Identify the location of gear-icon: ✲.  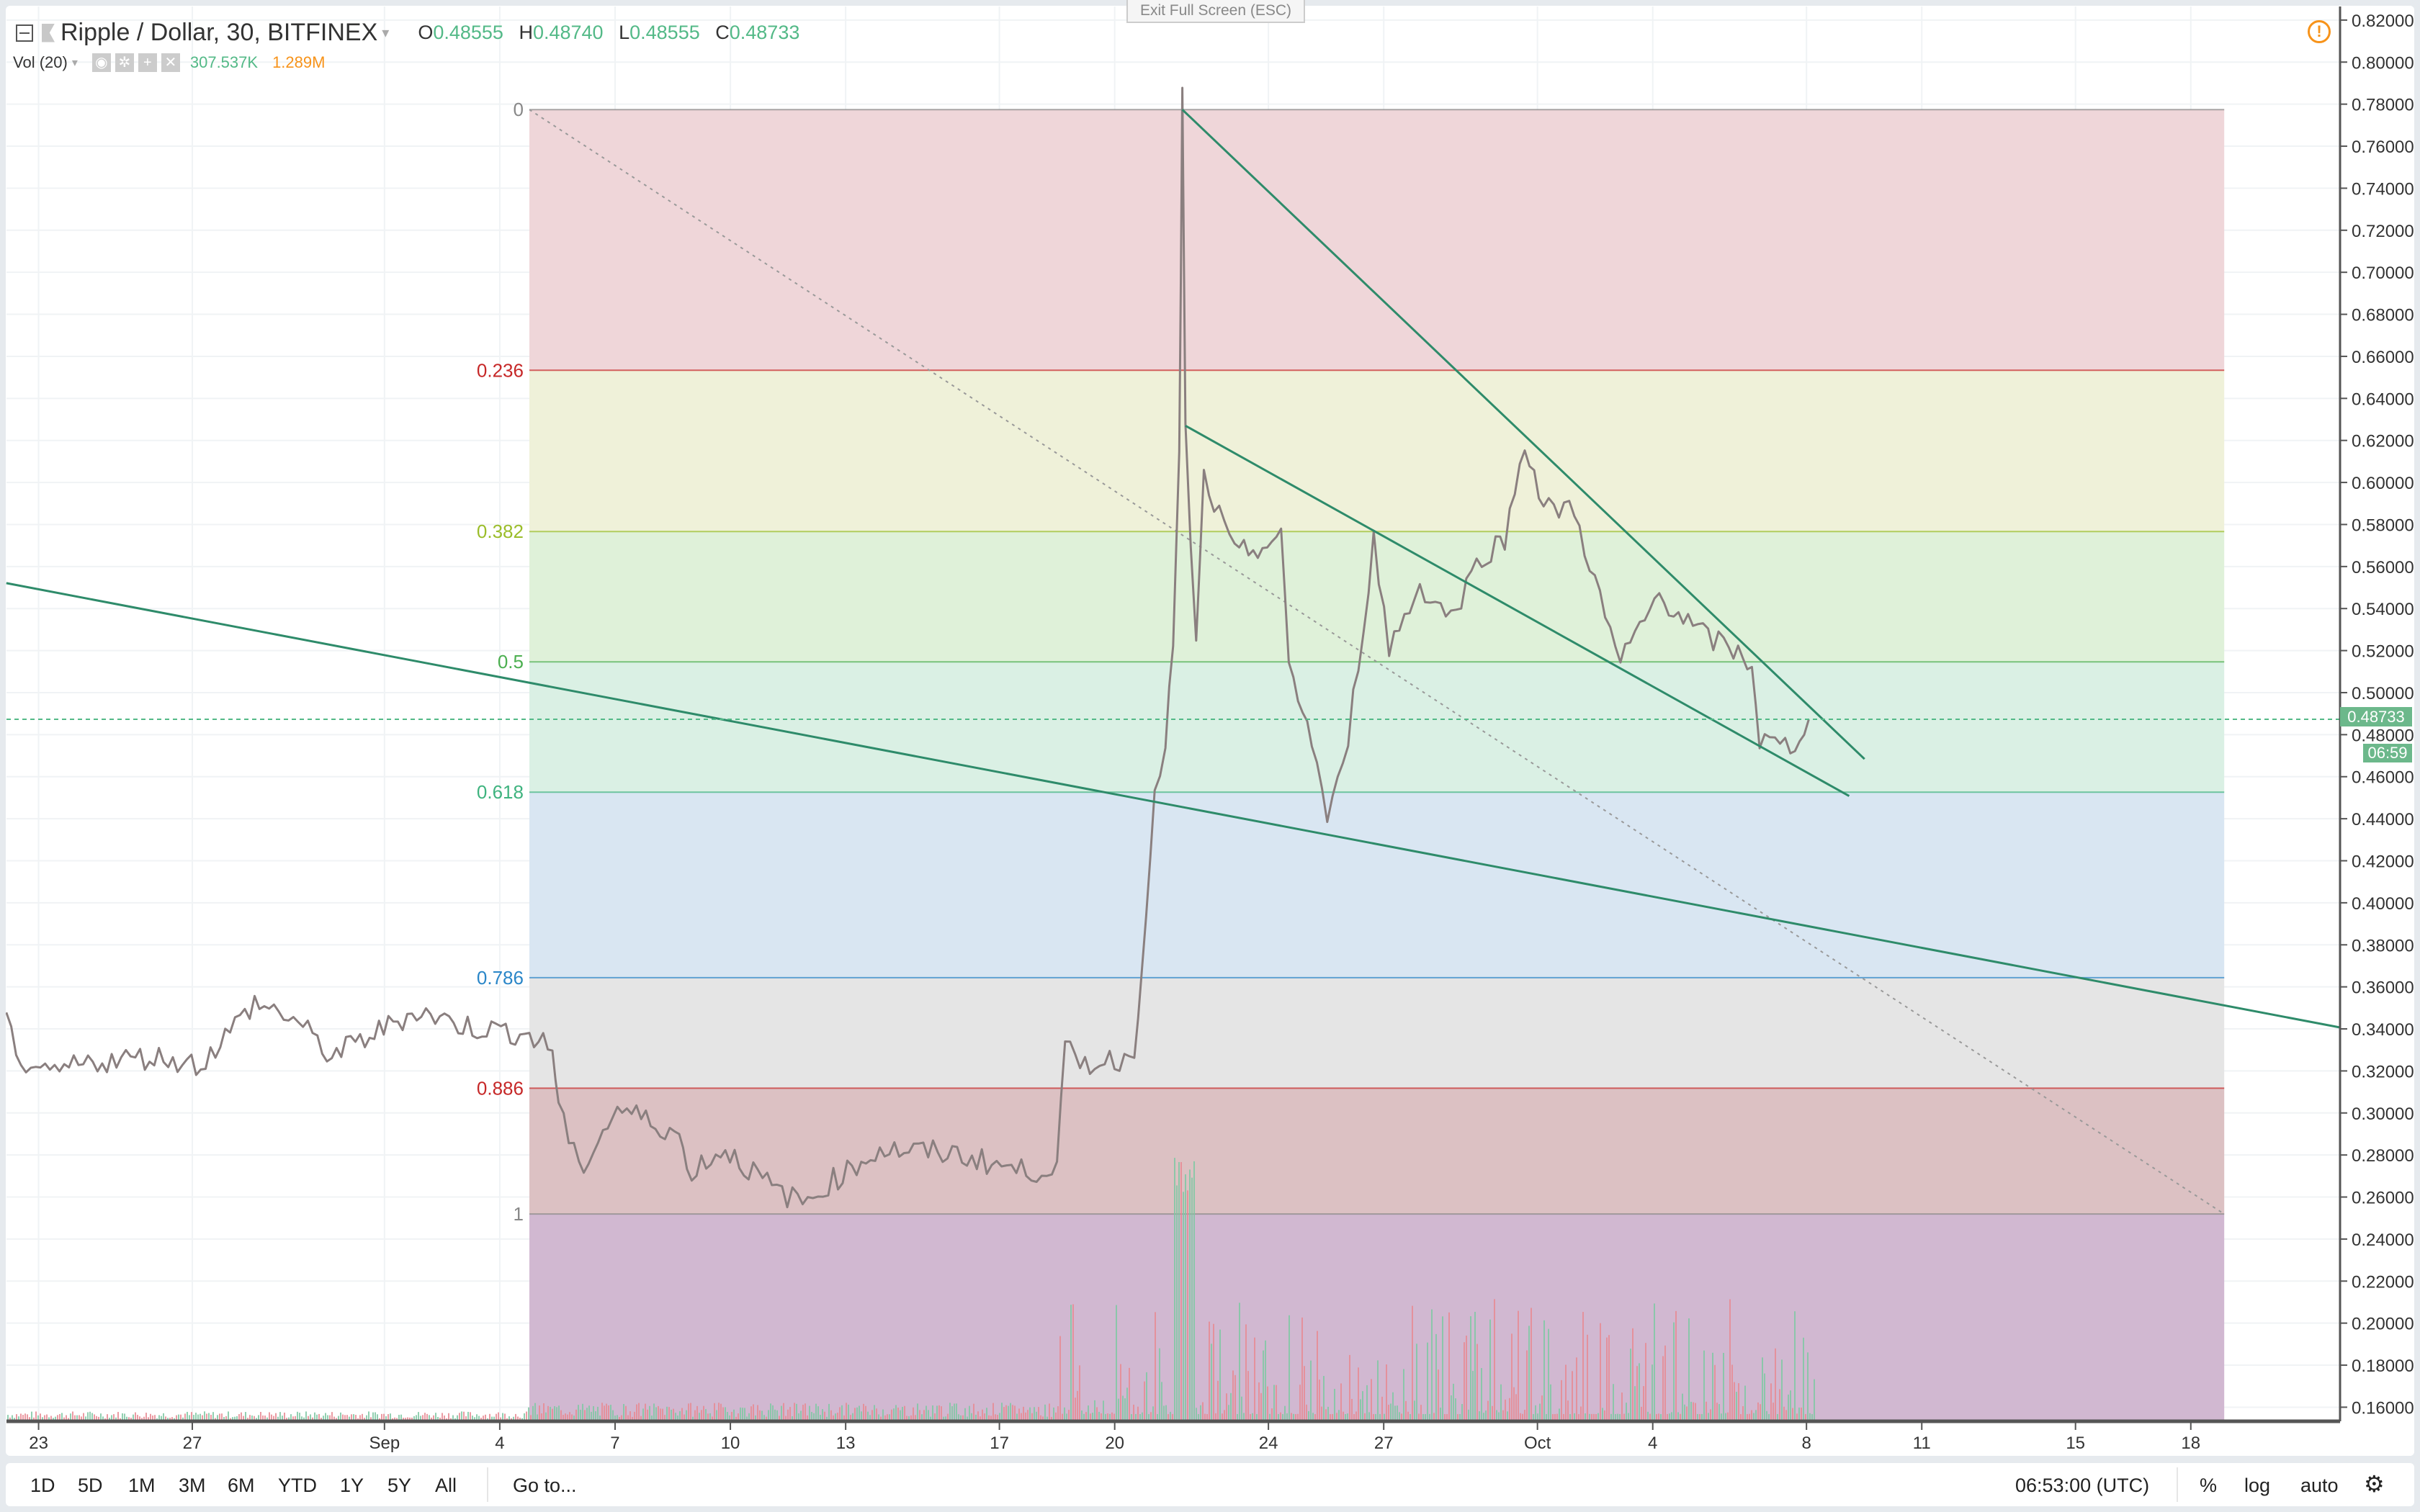
(125, 62).